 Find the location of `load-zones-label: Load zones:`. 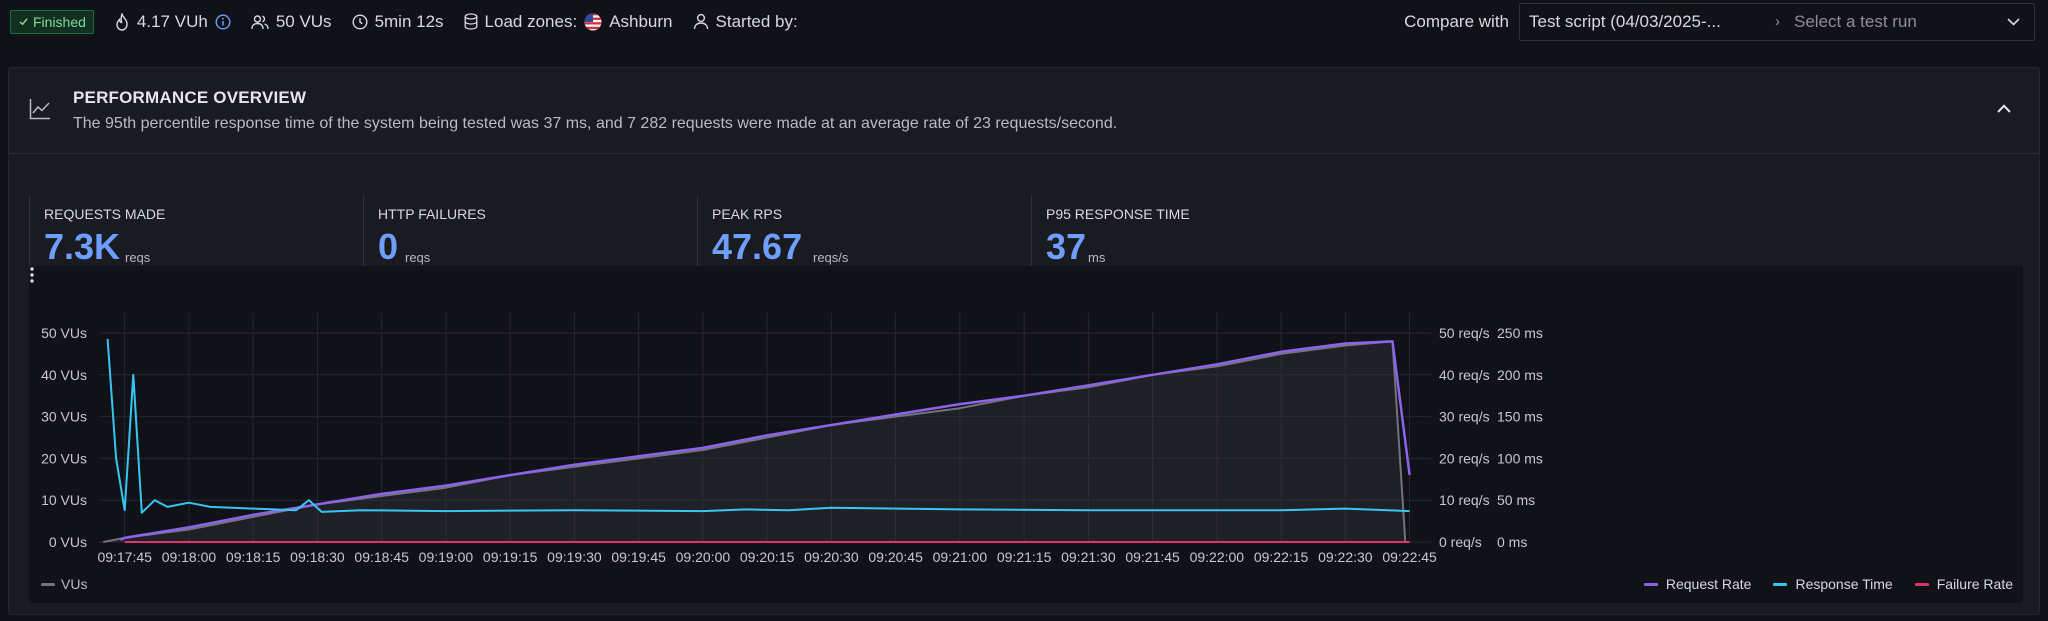

load-zones-label: Load zones: is located at coordinates (531, 21).